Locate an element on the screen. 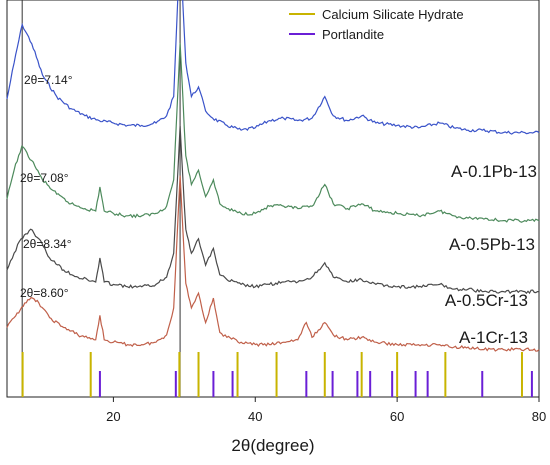 This screenshot has width=550, height=465. peak-label-0: 2θ=7.14° is located at coordinates (48, 80).